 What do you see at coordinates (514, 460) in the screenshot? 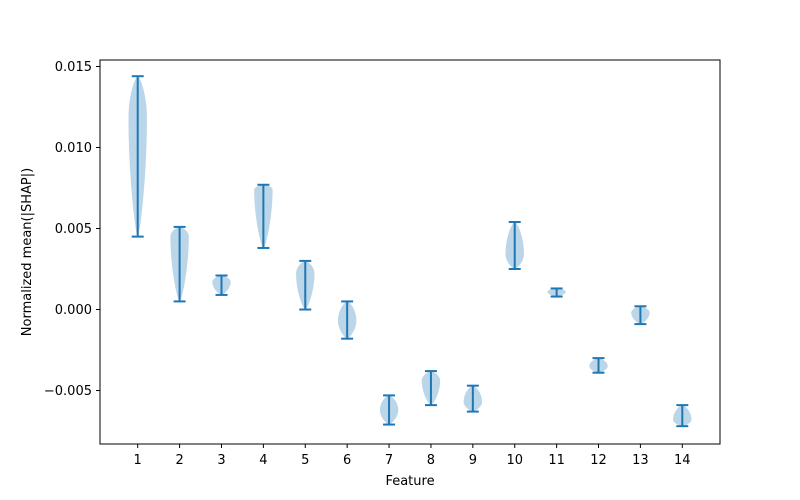
I see `x-tick-label: 10` at bounding box center [514, 460].